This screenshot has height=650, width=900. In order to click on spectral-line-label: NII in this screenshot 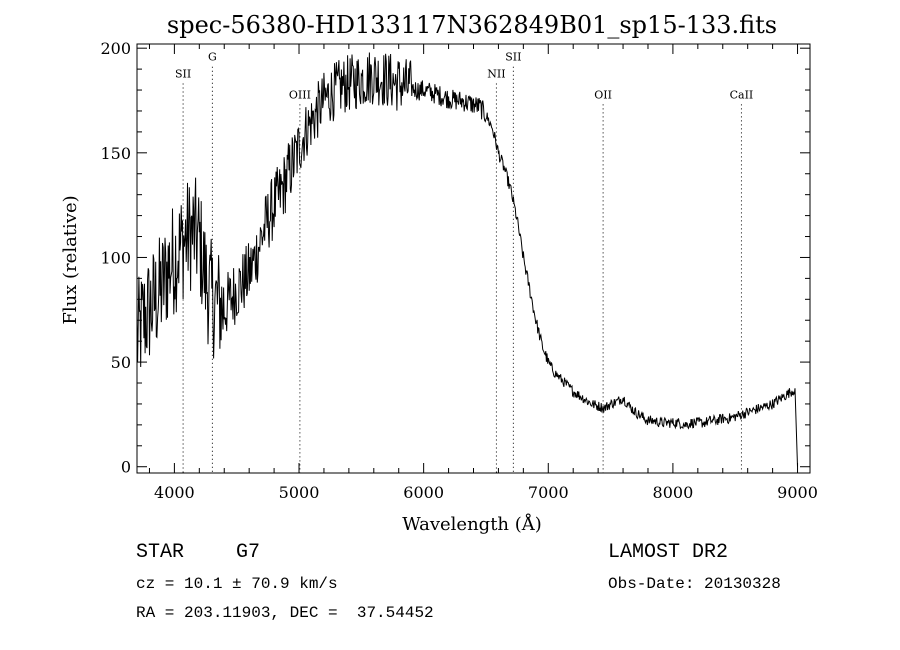, I will do `click(496, 73)`.